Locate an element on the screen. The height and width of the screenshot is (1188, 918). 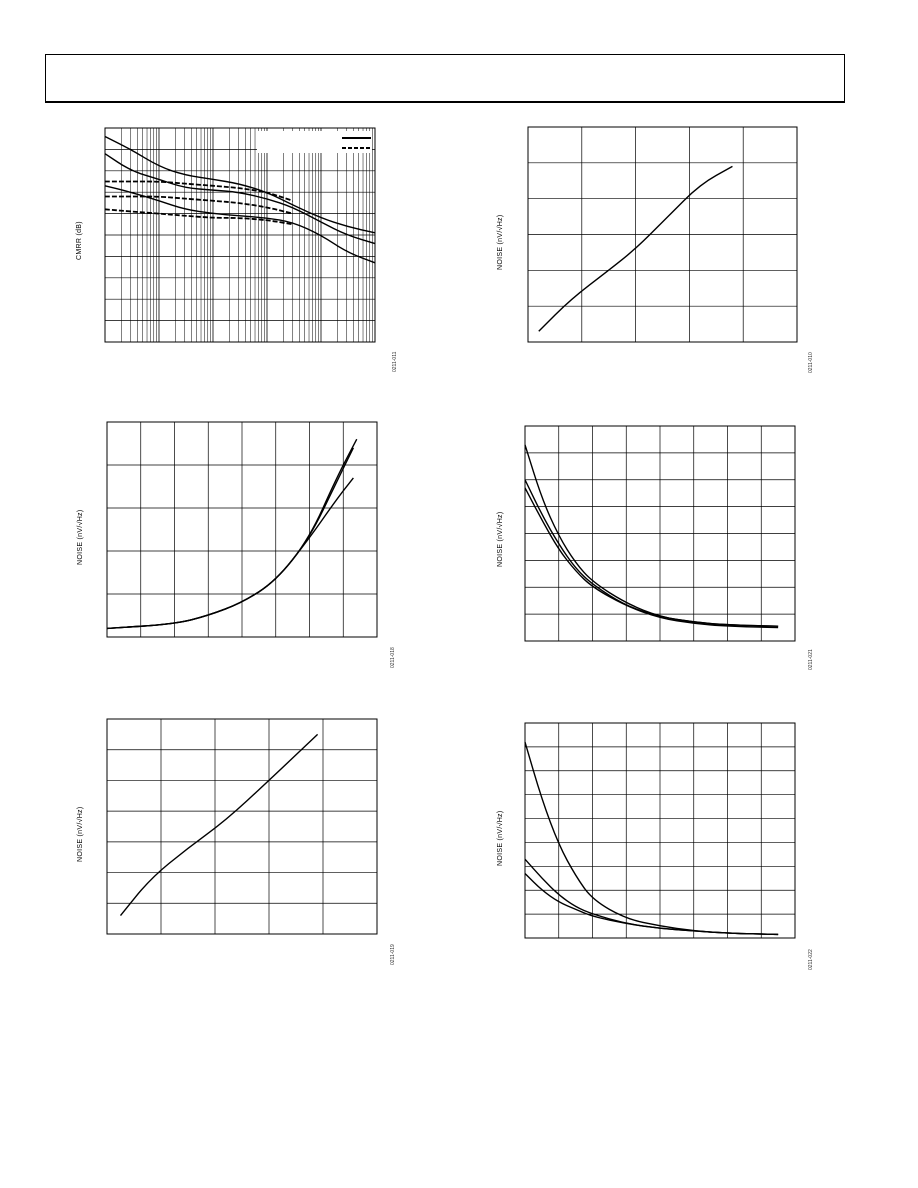
noise-chart-middle-right: NOISE (nV/√Hz) 0211-021 is located at coordinates (650, 545).